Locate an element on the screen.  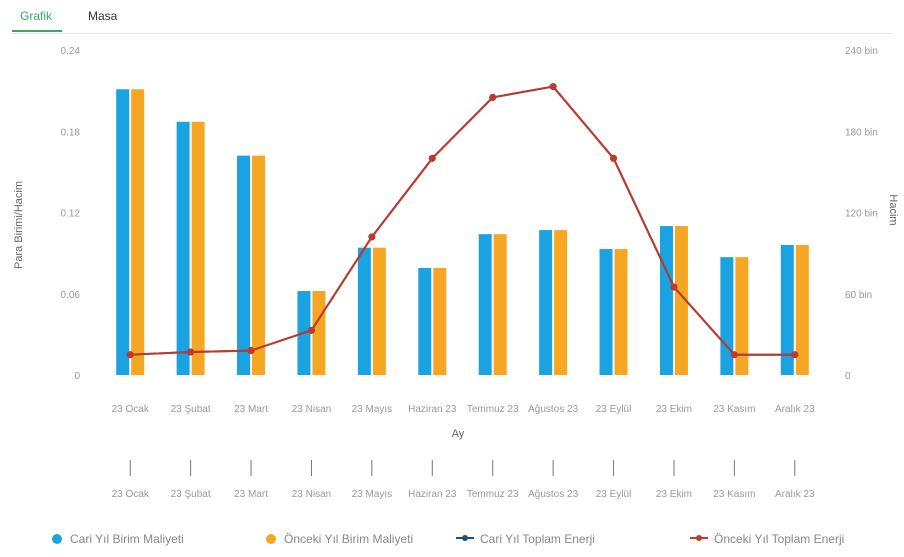
x-tick-label: 23 Eylül is located at coordinates (614, 409).